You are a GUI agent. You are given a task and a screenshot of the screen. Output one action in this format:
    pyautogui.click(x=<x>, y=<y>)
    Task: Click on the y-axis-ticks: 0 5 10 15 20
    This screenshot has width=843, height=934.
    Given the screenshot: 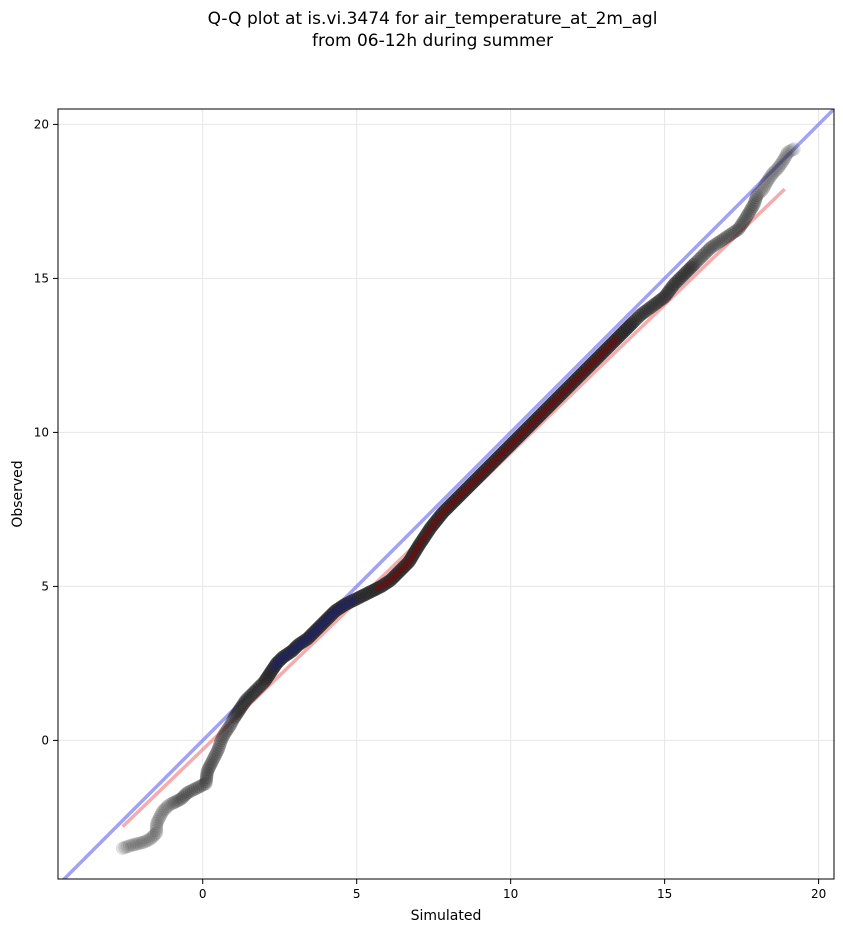 What is the action you would take?
    pyautogui.click(x=46, y=432)
    